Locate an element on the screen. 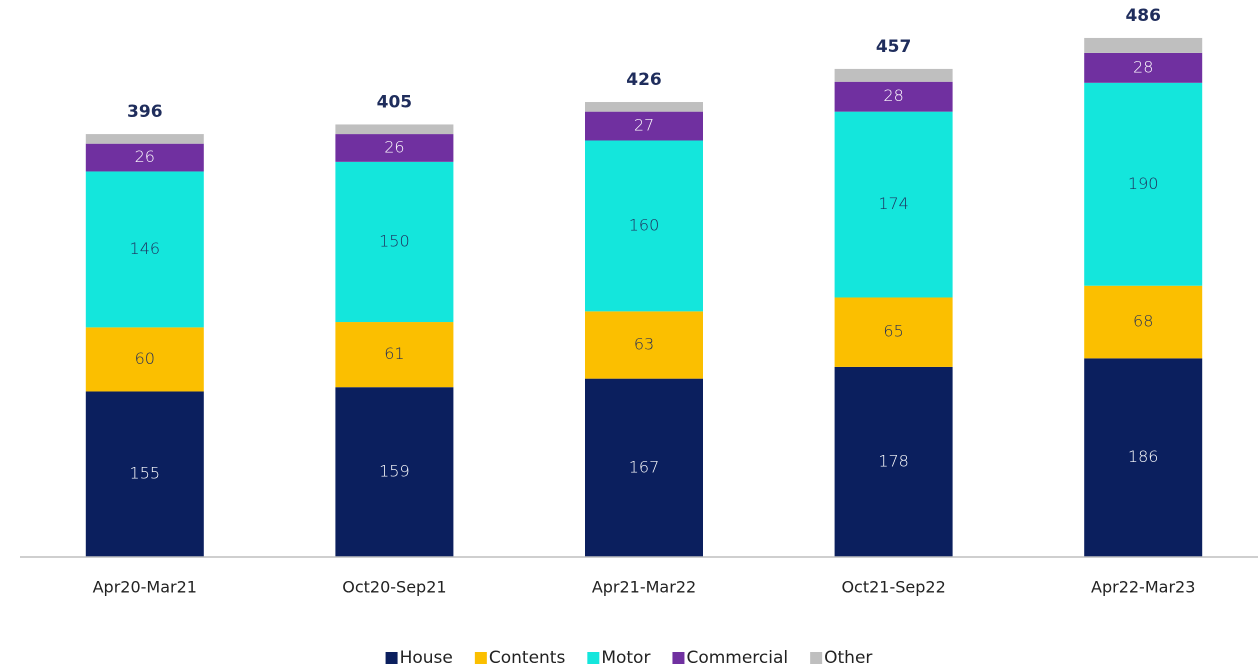 Image resolution: width=1258 pixels, height=670 pixels. x-tick-label: Apr20-Mar21 is located at coordinates (145, 587).